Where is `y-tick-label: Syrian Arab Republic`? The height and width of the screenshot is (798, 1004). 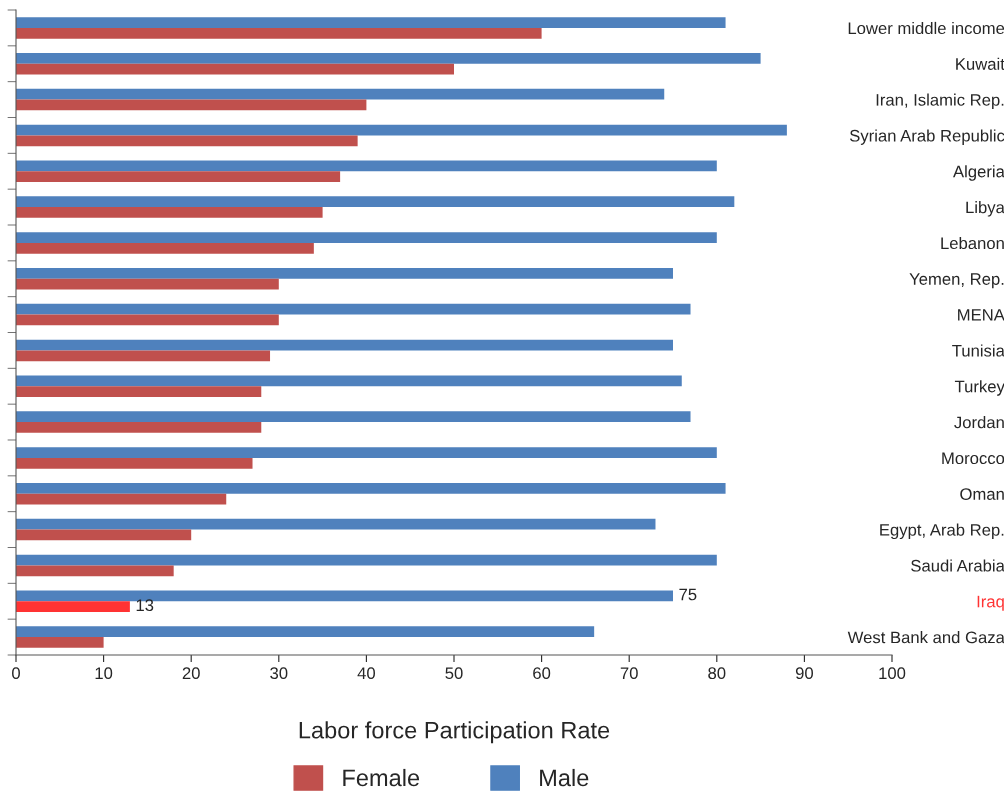
y-tick-label: Syrian Arab Republic is located at coordinates (926, 137).